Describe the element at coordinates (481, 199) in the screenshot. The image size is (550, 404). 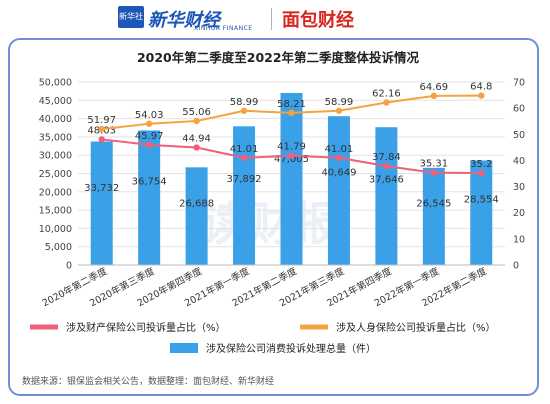
I see `bar-data-label: 28,554` at that location.